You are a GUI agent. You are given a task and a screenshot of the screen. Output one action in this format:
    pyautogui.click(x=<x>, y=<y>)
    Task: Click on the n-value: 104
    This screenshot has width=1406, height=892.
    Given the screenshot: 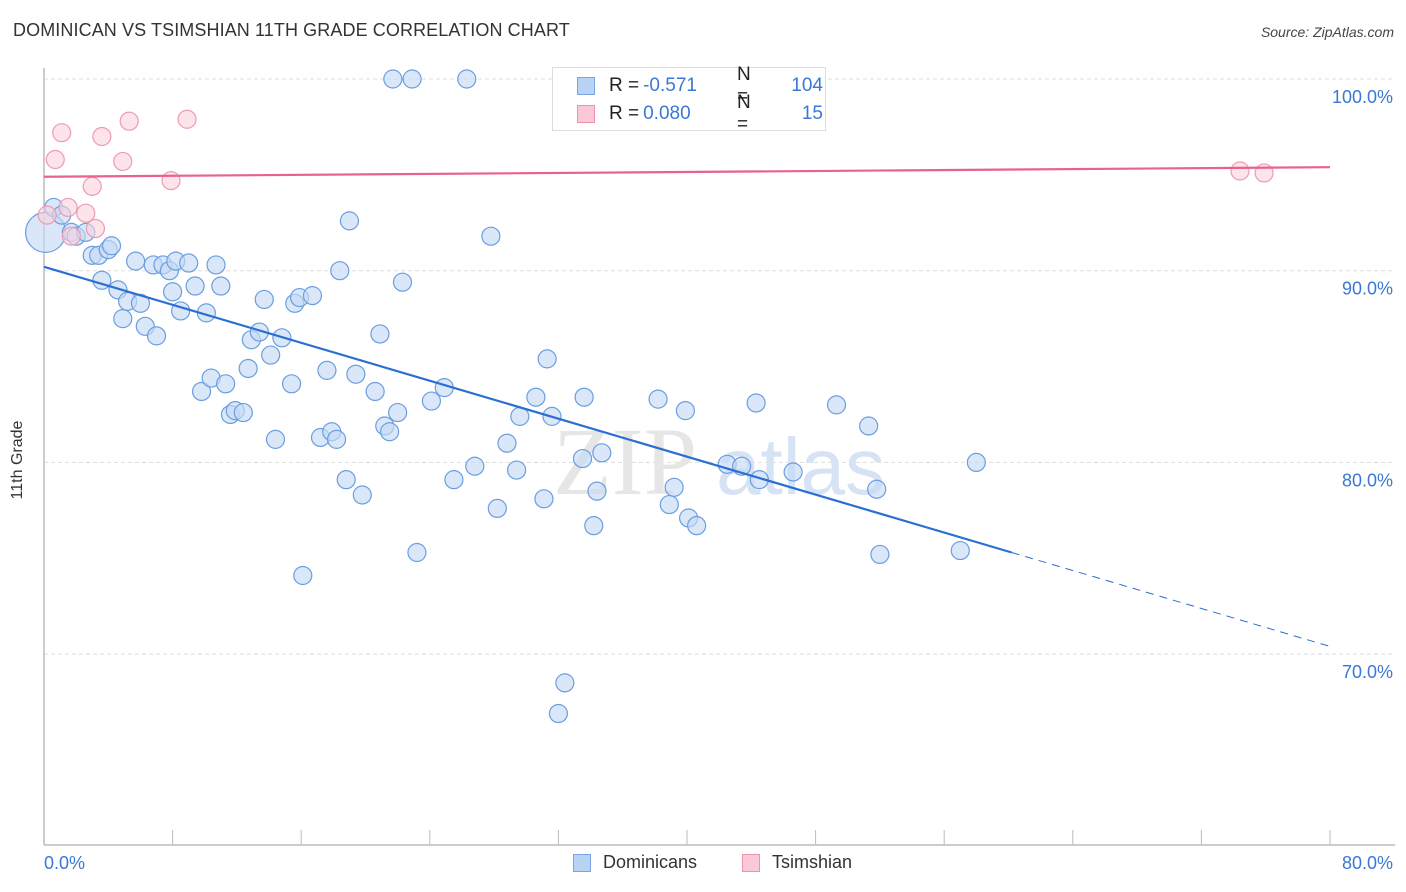 What is the action you would take?
    pyautogui.click(x=807, y=85)
    